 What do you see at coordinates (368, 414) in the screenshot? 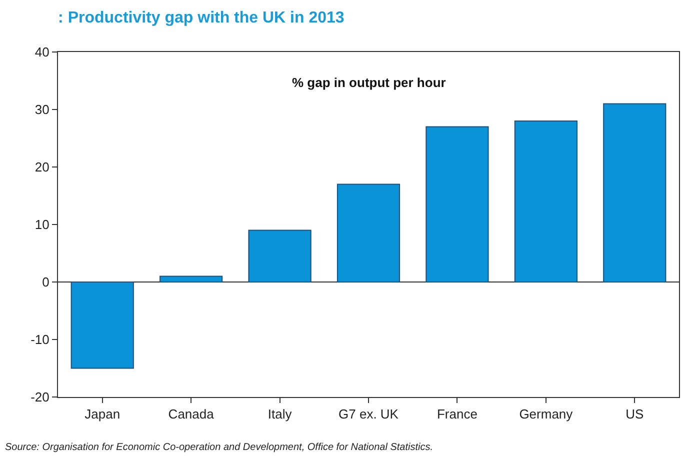
I see `x-tick-label: G7 ex. UK` at bounding box center [368, 414].